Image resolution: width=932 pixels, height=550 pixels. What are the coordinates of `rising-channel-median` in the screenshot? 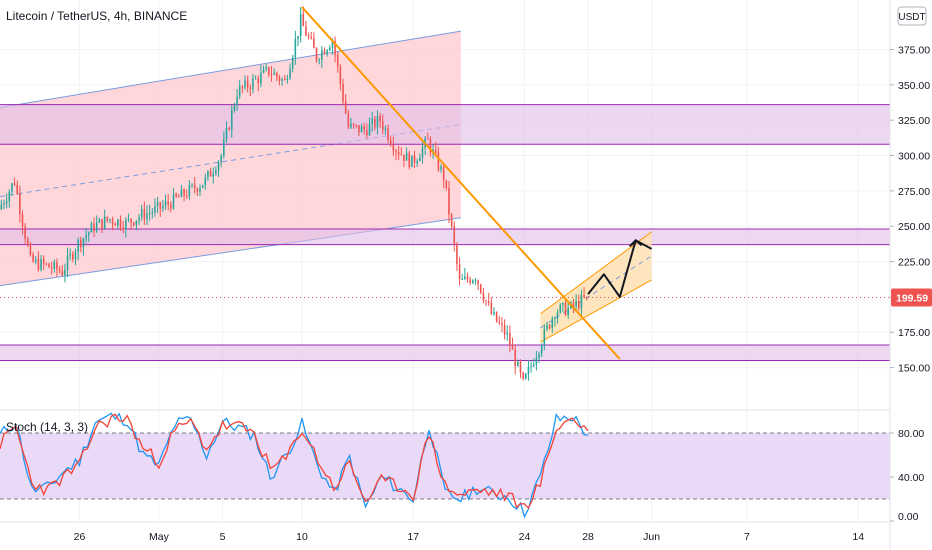 It's located at (596, 292).